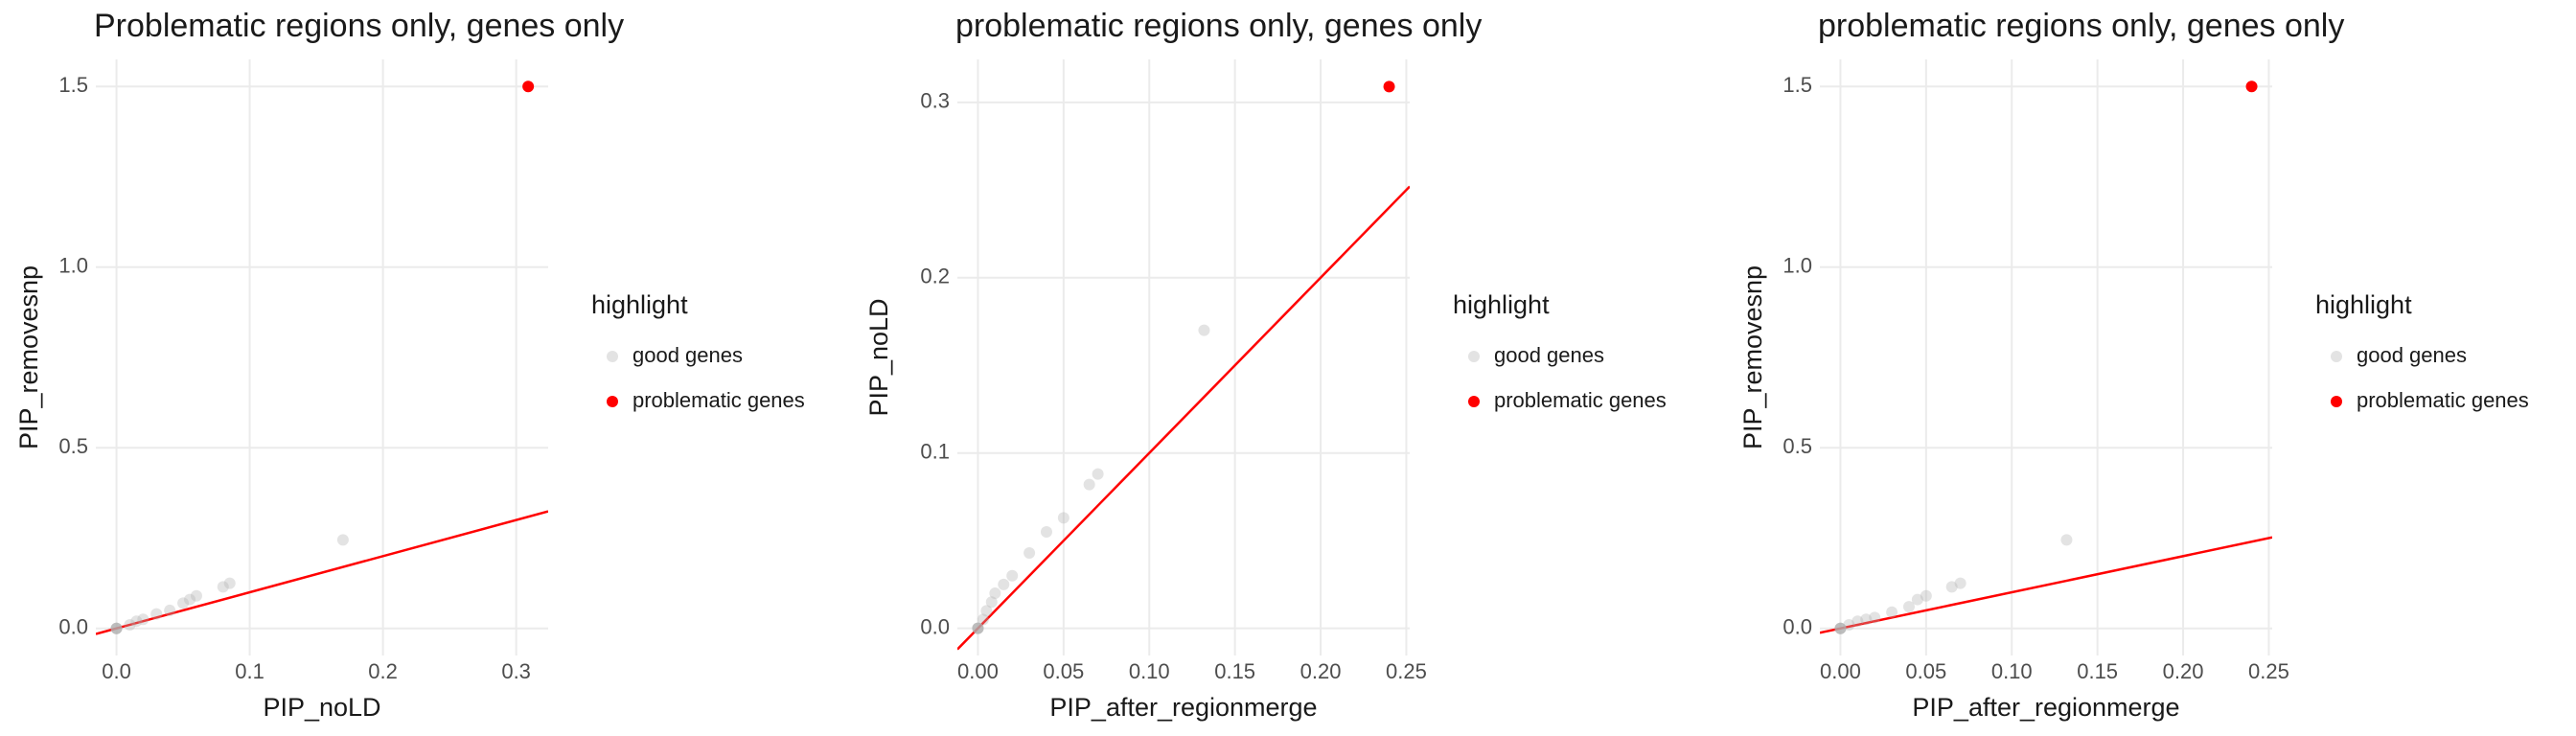 Image resolution: width=2576 pixels, height=736 pixels. What do you see at coordinates (359, 26) in the screenshot?
I see `chart-title: Problematic regions only, genes only` at bounding box center [359, 26].